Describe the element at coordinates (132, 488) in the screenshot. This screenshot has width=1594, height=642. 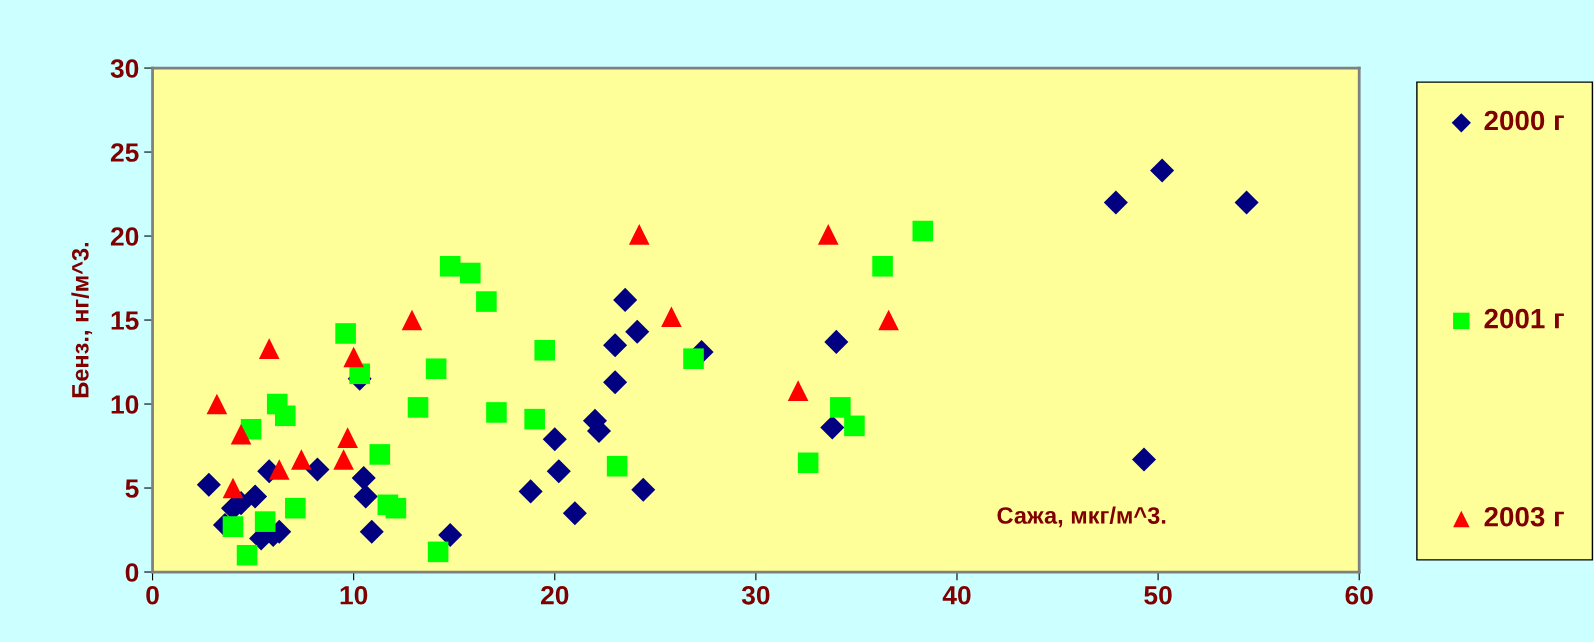
I see `y-tick-label: 5` at that location.